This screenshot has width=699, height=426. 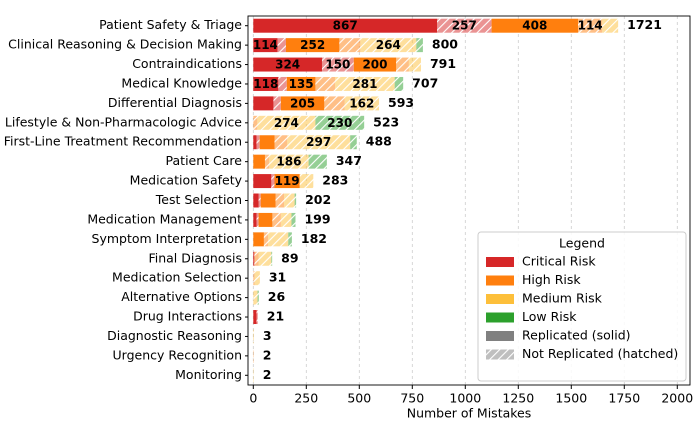 What do you see at coordinates (204, 160) in the screenshot?
I see `y-tick-label: Patient Care` at bounding box center [204, 160].